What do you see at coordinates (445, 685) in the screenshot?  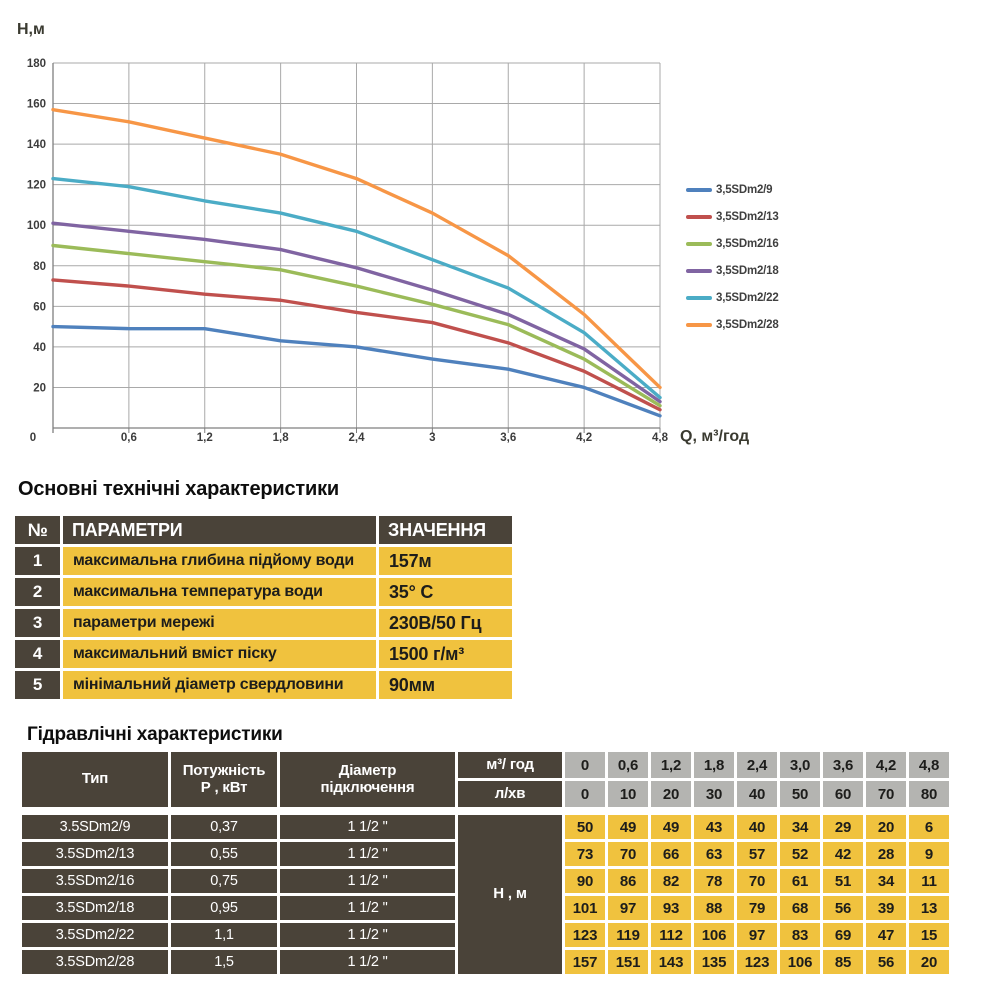 I see `tech-row-value: 90мм` at bounding box center [445, 685].